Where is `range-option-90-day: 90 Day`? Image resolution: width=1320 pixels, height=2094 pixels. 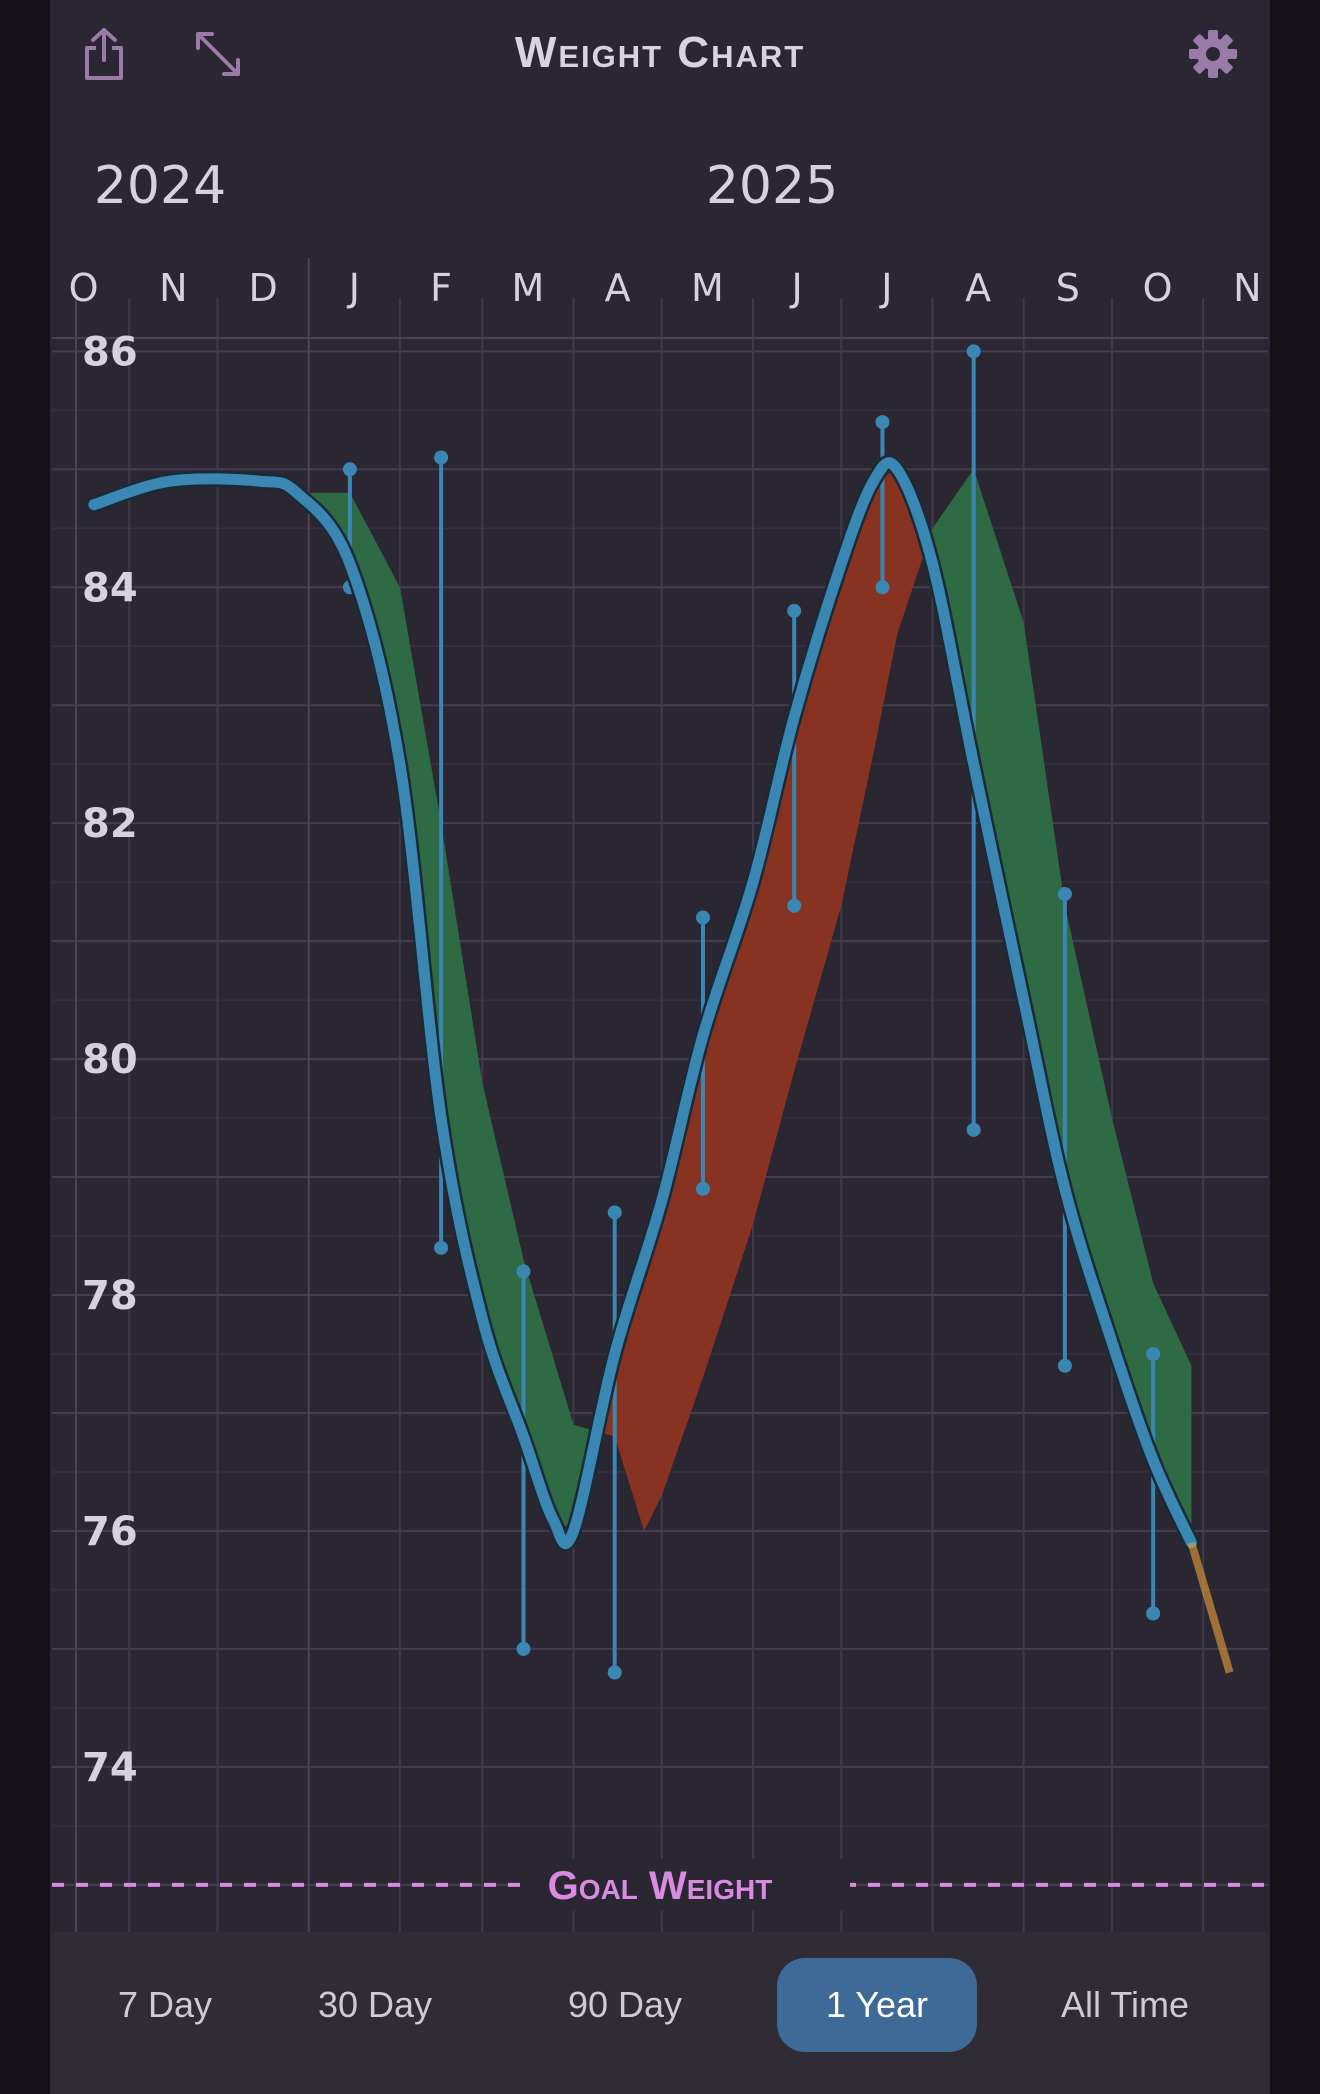 range-option-90-day: 90 Day is located at coordinates (625, 2004).